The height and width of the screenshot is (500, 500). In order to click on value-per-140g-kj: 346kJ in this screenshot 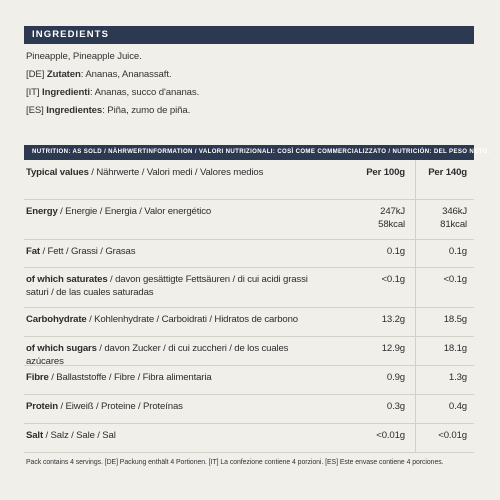, I will do `click(454, 211)`.